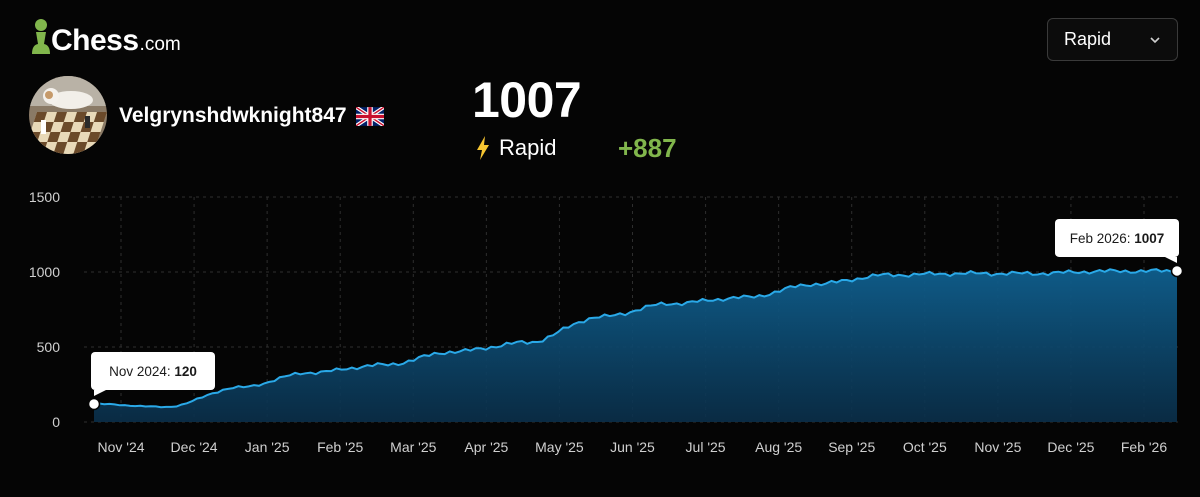 The width and height of the screenshot is (1200, 497). Describe the element at coordinates (706, 447) in the screenshot. I see `x-tick-label: Jul '25` at that location.